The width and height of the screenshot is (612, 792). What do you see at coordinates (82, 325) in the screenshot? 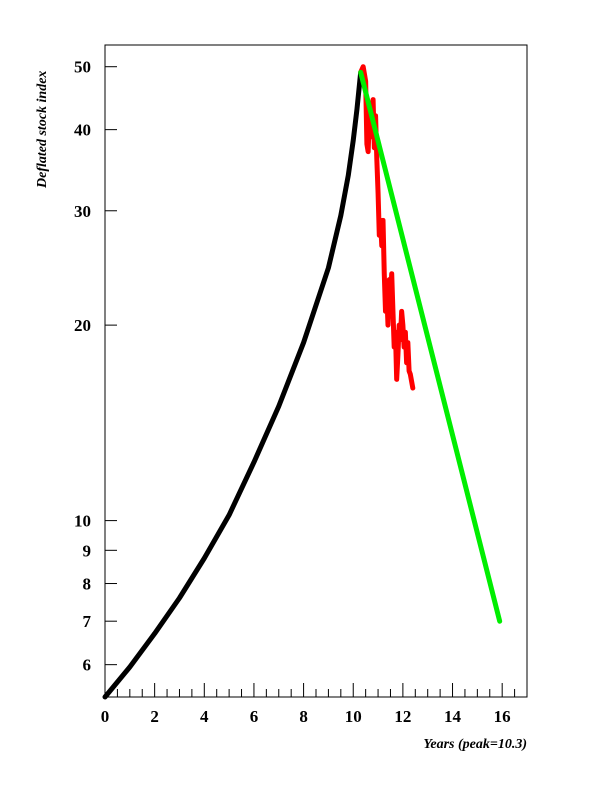
I see `y-tick-label: 20` at bounding box center [82, 325].